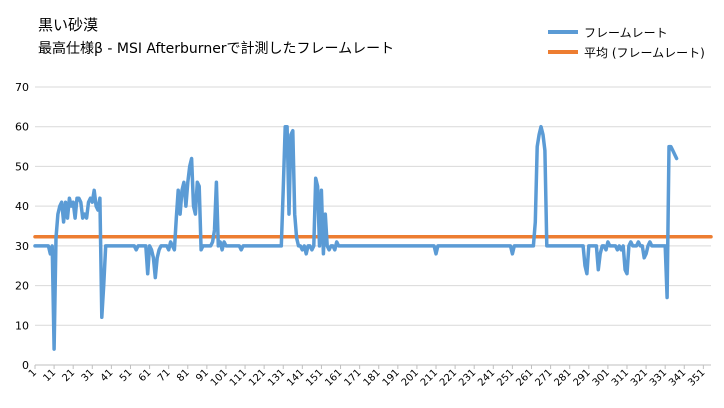 The width and height of the screenshot is (724, 408). What do you see at coordinates (69, 375) in the screenshot?
I see `x-tick-label: 21` at bounding box center [69, 375].